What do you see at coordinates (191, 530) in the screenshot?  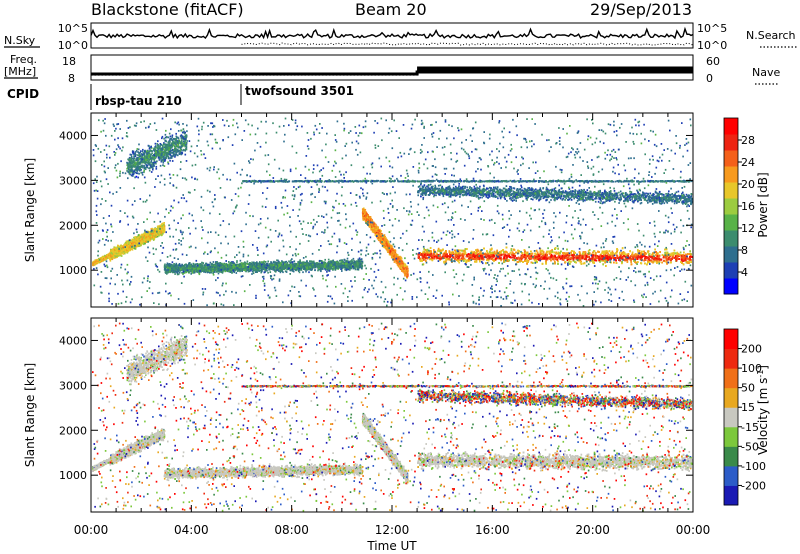 I see `time-tick-label: 04:00` at bounding box center [191, 530].